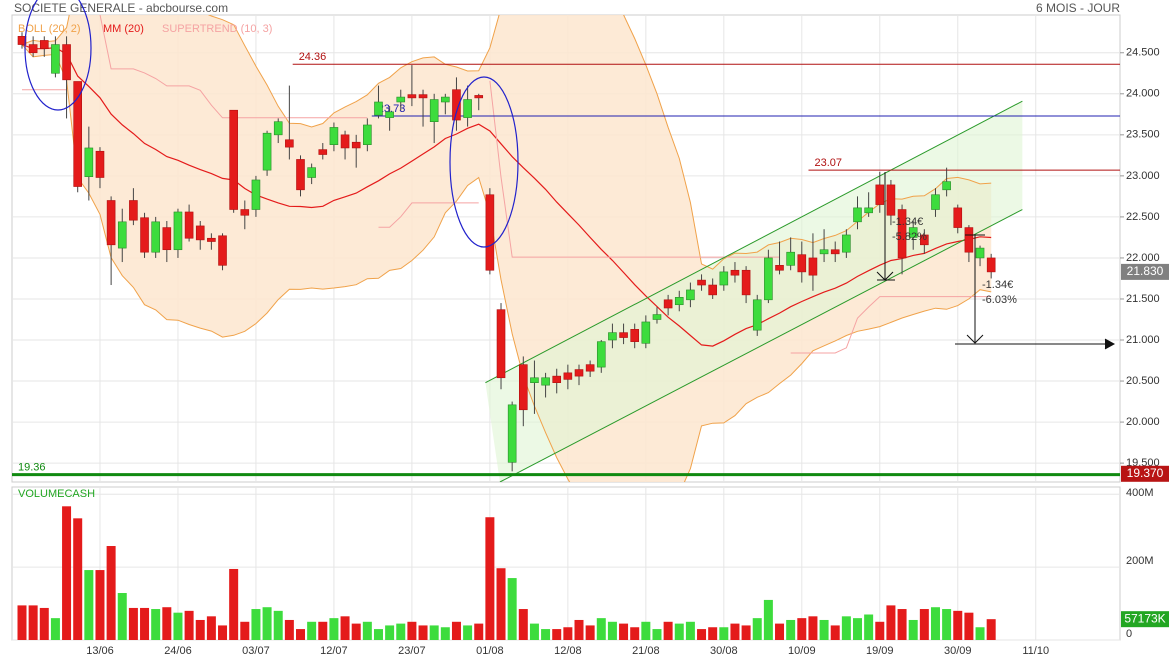 This screenshot has width=1170, height=662. Describe the element at coordinates (724, 651) in the screenshot. I see `x-tick-label: 30/08` at that location.